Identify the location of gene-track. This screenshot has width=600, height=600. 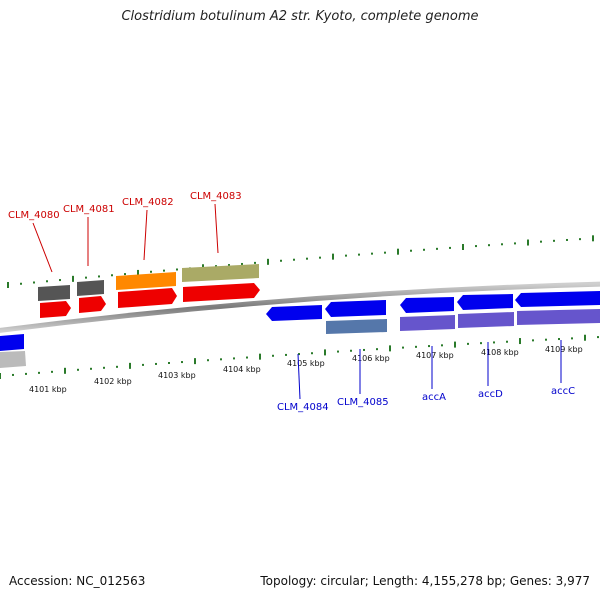
(300, 317).